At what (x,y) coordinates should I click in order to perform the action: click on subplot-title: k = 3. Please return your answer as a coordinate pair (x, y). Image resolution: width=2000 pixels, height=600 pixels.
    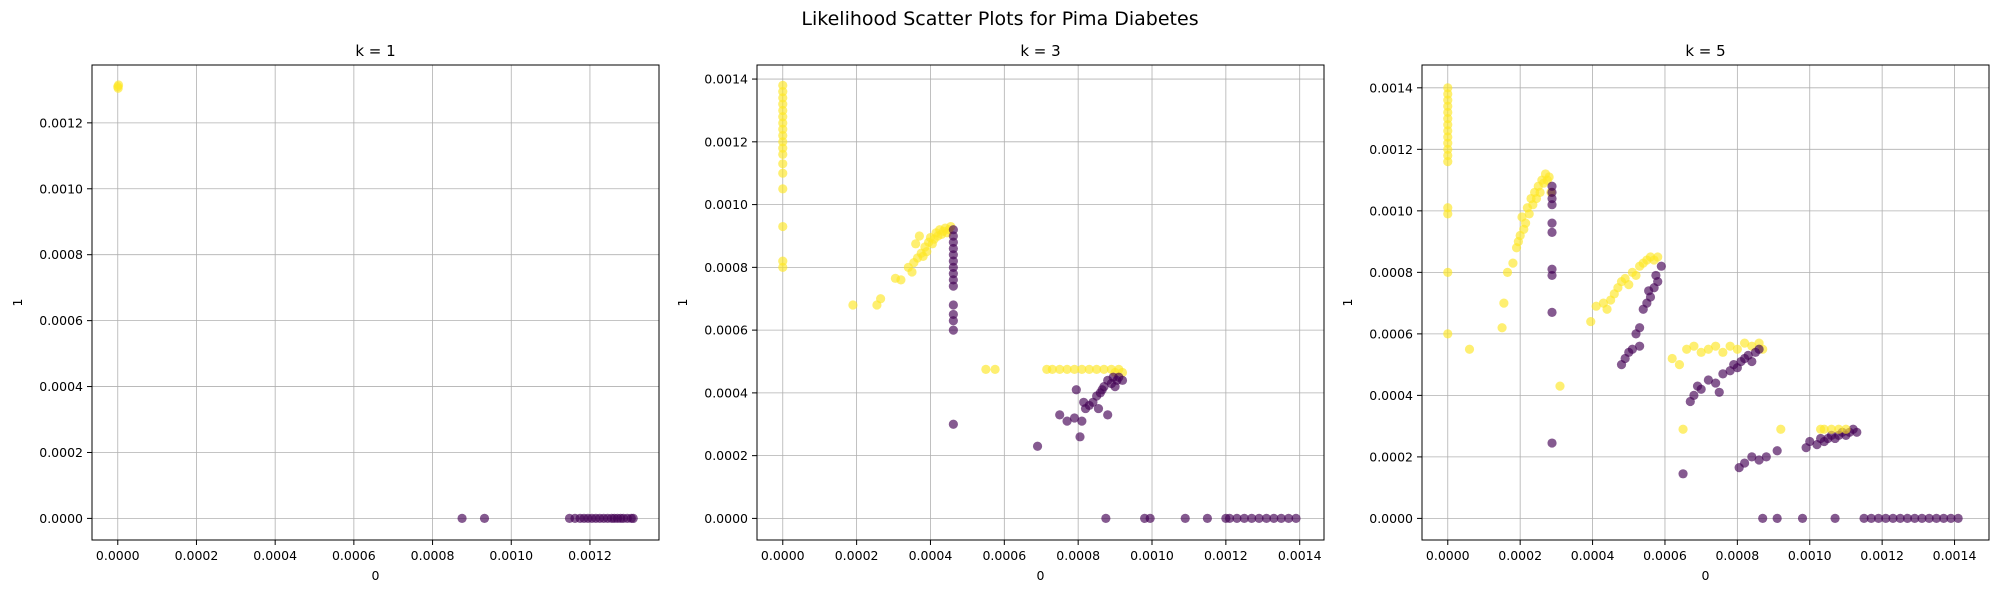
    Looking at the image, I should click on (1040, 51).